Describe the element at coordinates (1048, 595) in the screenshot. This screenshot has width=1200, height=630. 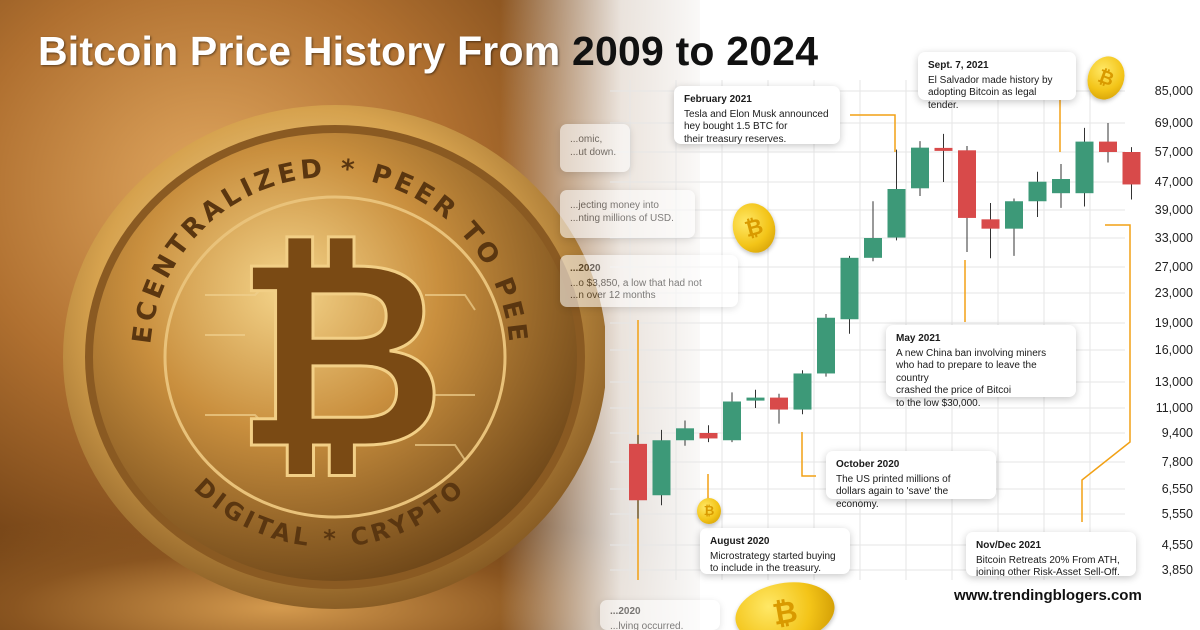
I see `website-url: www.trendingblogers.com` at that location.